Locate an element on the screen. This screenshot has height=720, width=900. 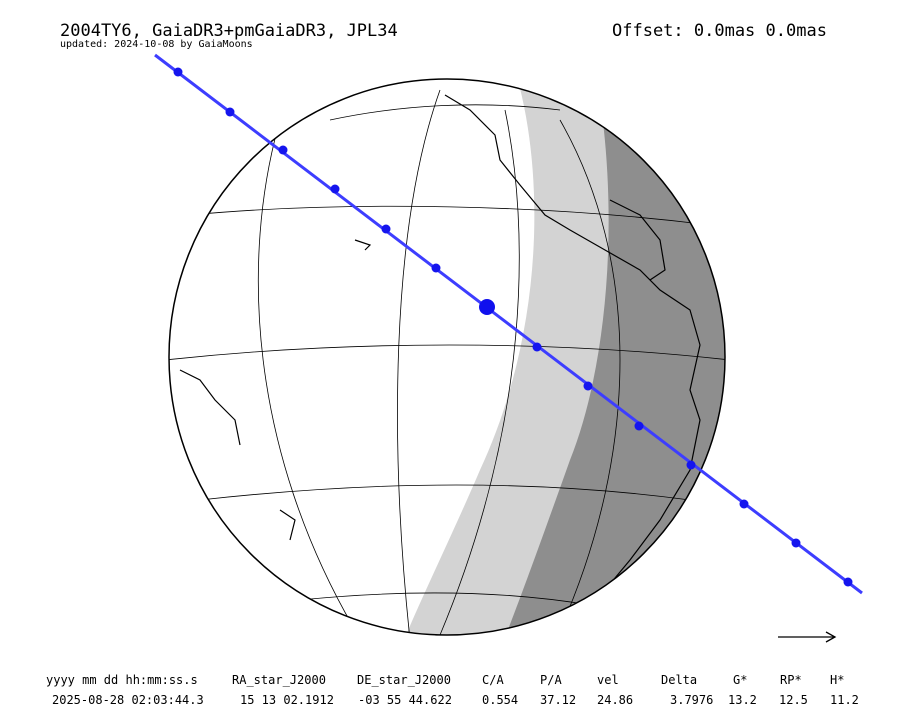
table-header: P/A is located at coordinates (551, 680).